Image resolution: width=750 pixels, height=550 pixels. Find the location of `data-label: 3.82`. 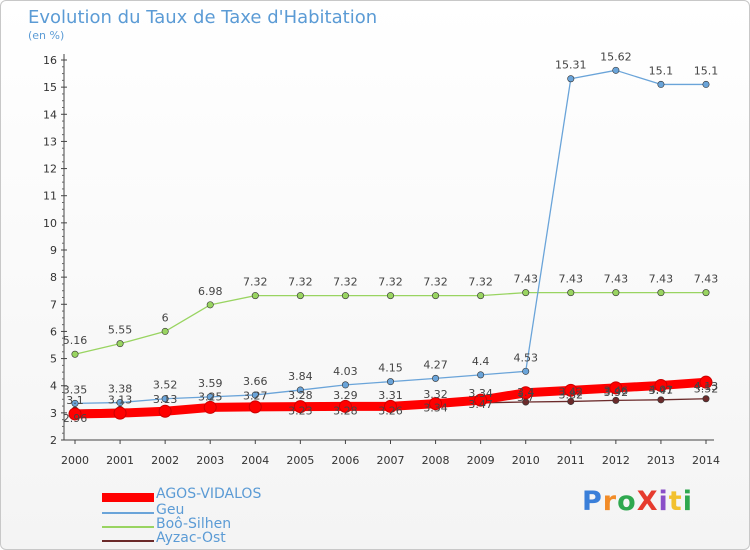

data-label: 3.82 is located at coordinates (571, 394).